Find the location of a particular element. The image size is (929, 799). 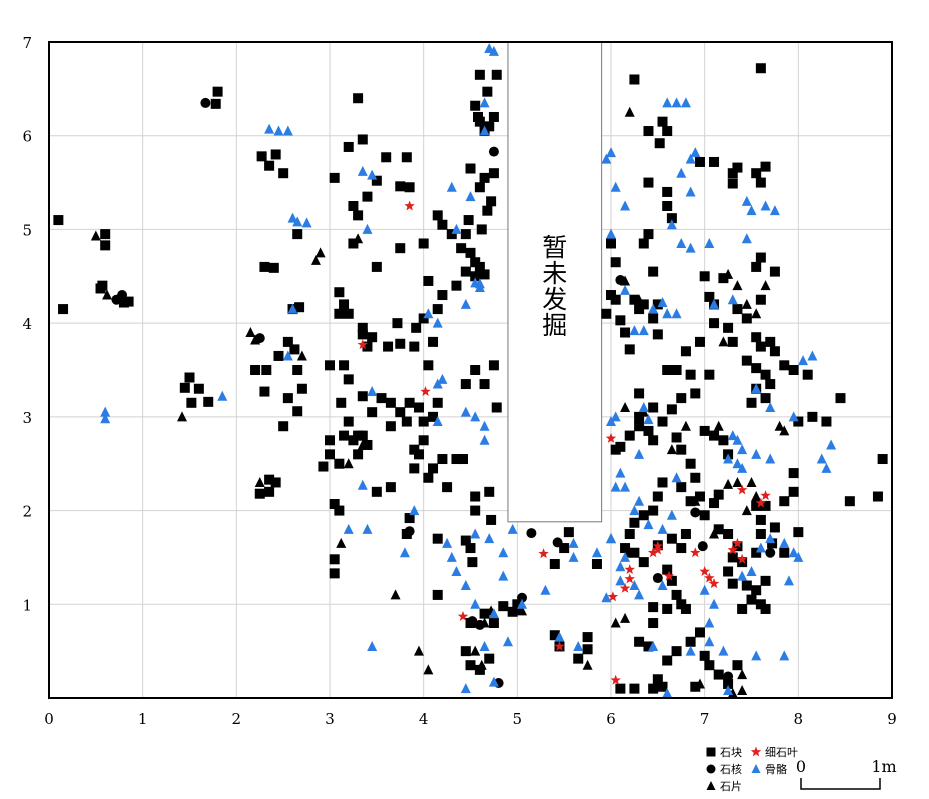

scale-start-label: 0 is located at coordinates (801, 766).